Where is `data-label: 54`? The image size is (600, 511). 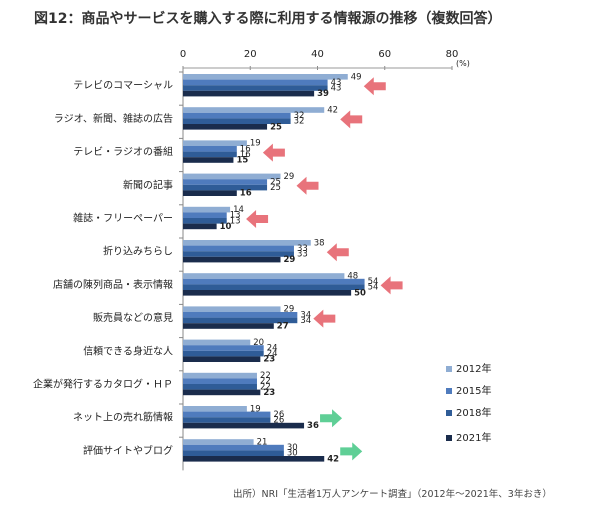
data-label: 54 is located at coordinates (373, 282).